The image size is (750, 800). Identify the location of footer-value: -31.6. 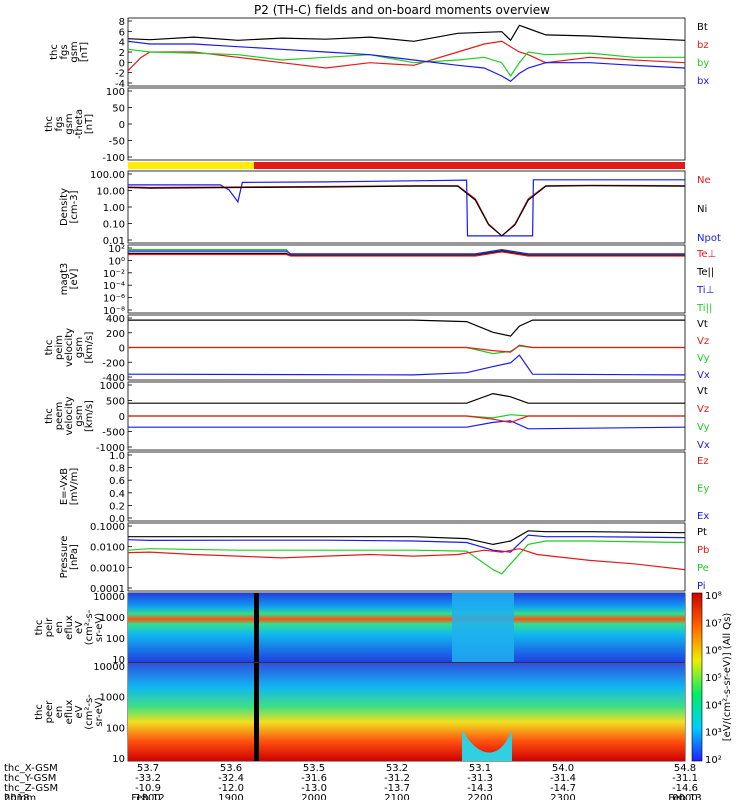
(314, 778).